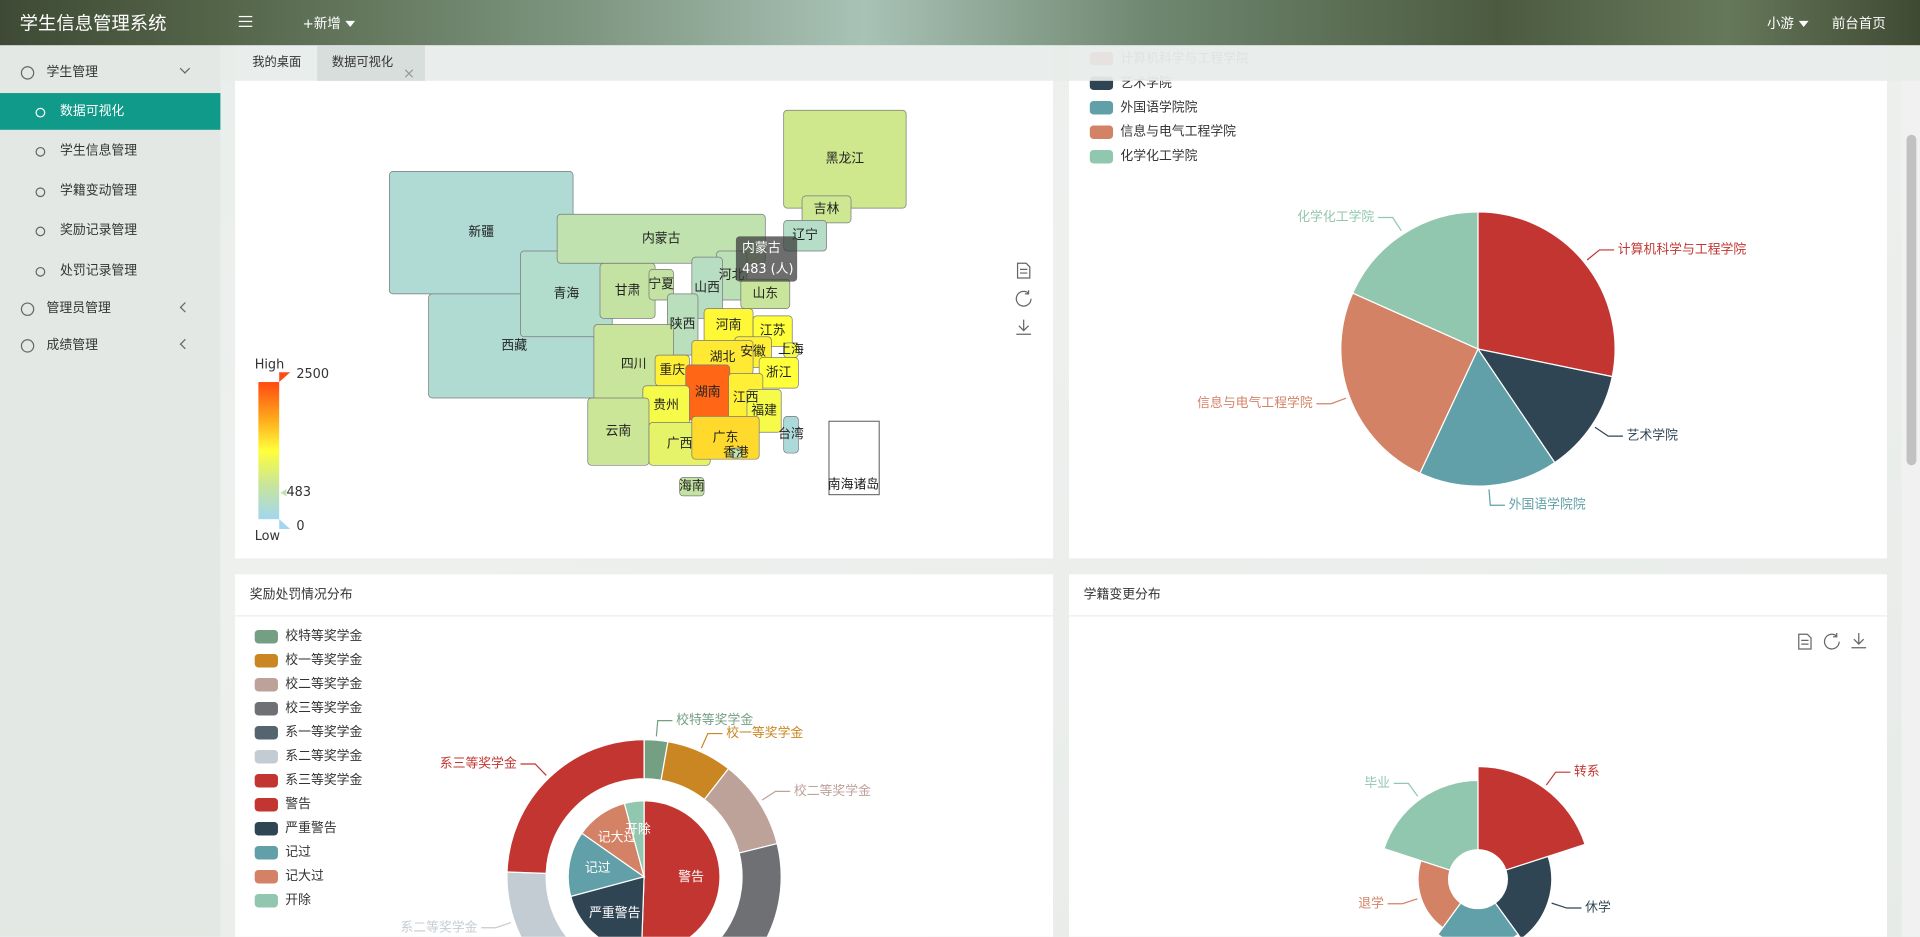 This screenshot has height=937, width=1920. Describe the element at coordinates (304, 876) in the screenshot. I see `legend-label: 记大过` at that location.